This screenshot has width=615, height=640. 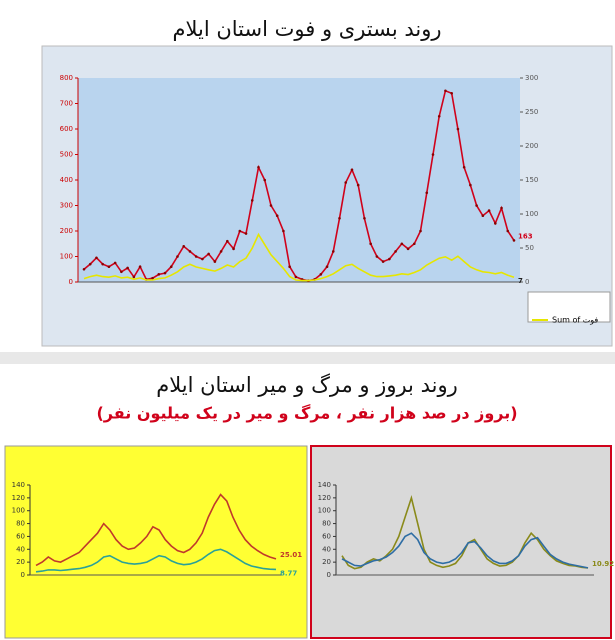 What do you see at coordinates (527, 282) in the screenshot?
I see `y2-tick-label: 0` at bounding box center [527, 282].